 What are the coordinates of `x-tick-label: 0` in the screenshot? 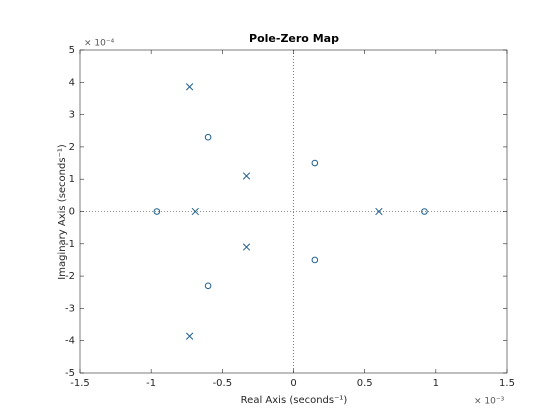 It's located at (293, 383).